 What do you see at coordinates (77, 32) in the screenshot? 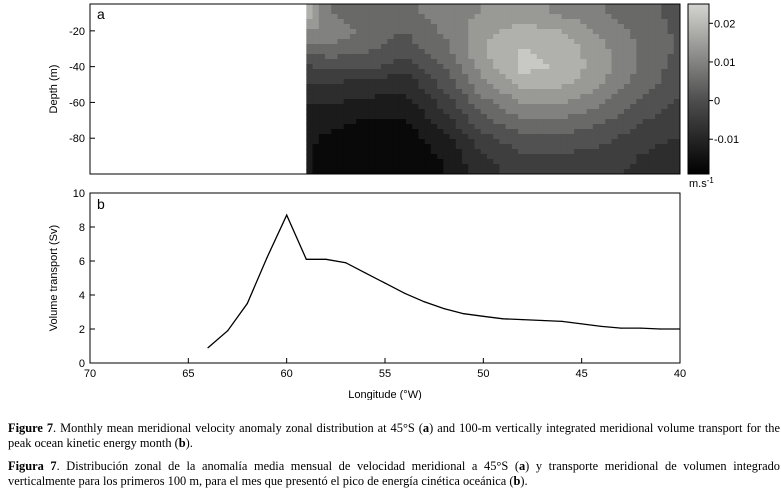
I see `panel-a-ytick-label: -20` at bounding box center [77, 32].